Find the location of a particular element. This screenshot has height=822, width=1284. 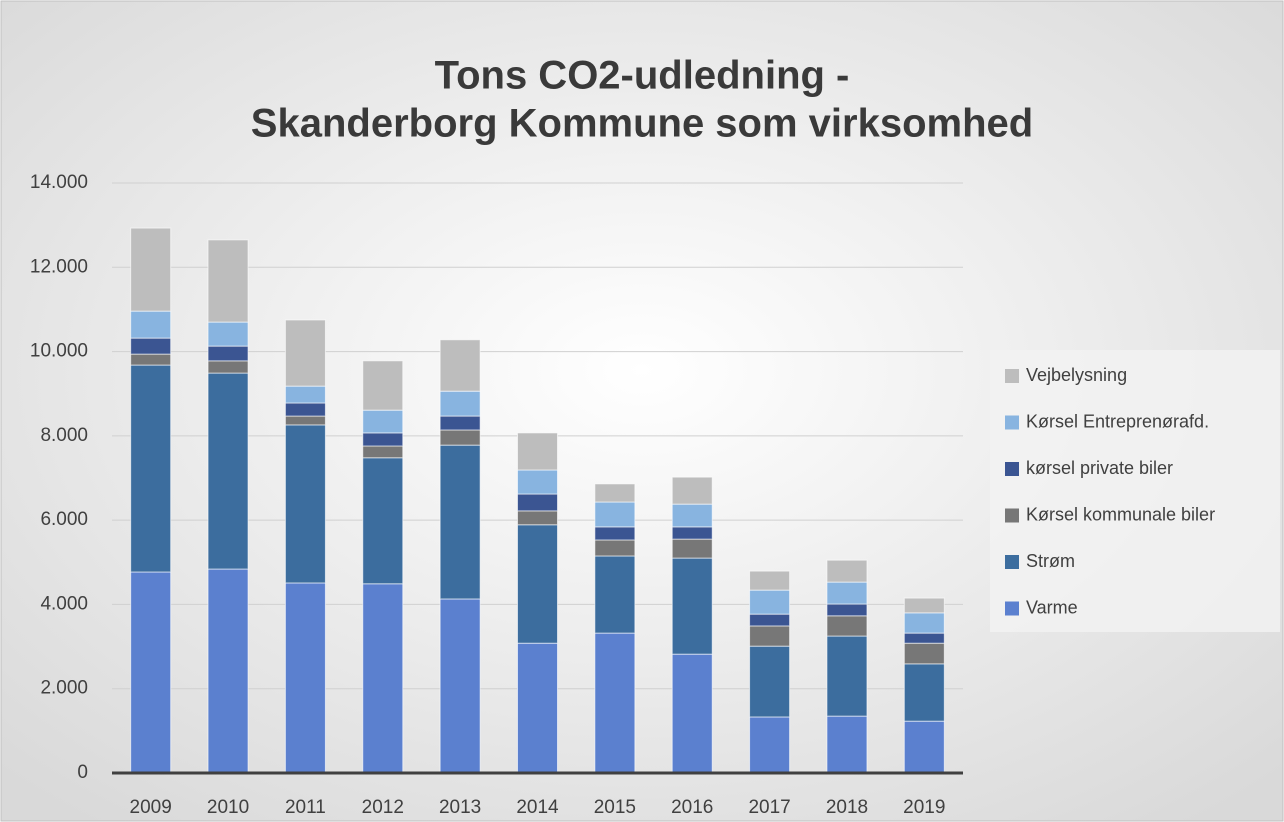

y-tick-label: 12.000 is located at coordinates (59, 266).